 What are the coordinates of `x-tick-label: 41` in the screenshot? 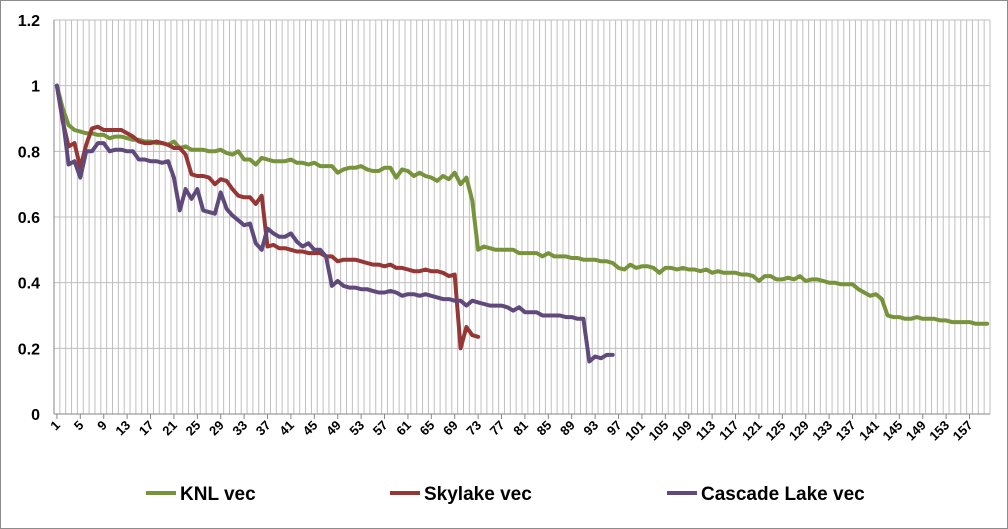 It's located at (286, 428).